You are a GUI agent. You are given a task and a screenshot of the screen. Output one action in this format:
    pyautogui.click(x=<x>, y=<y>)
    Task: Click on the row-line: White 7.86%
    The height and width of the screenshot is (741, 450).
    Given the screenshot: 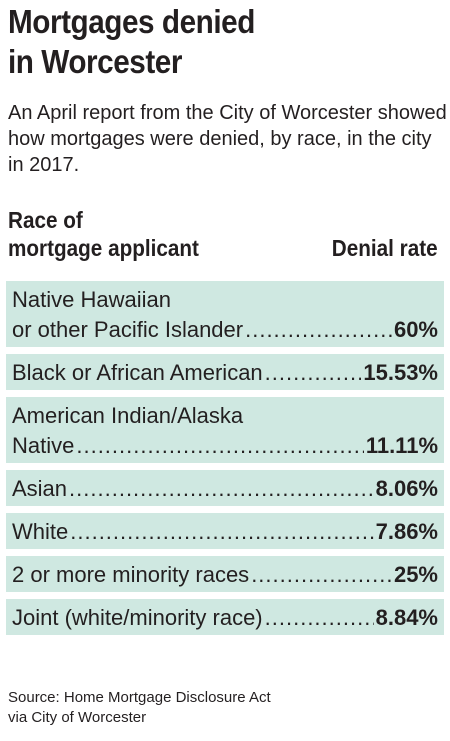 What is the action you would take?
    pyautogui.click(x=225, y=532)
    